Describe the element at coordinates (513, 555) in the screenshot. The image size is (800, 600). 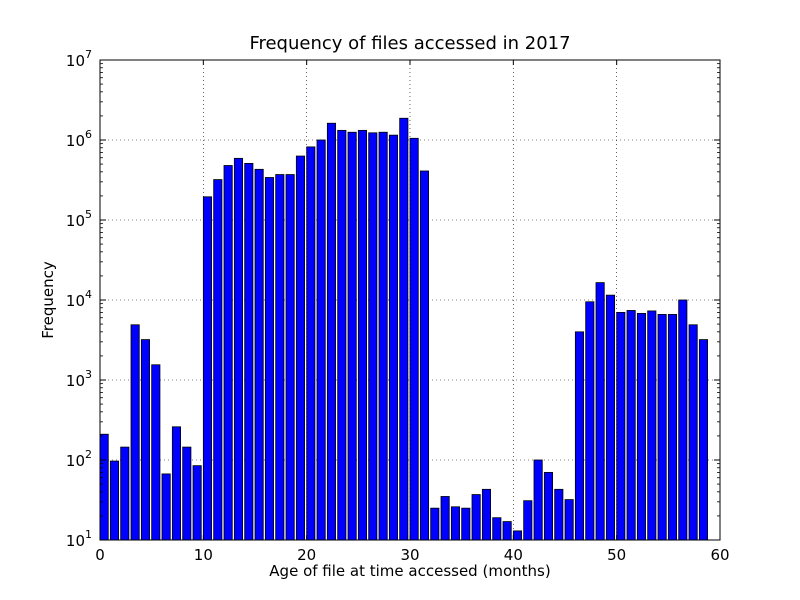
I see `x-tick-label: 40` at that location.